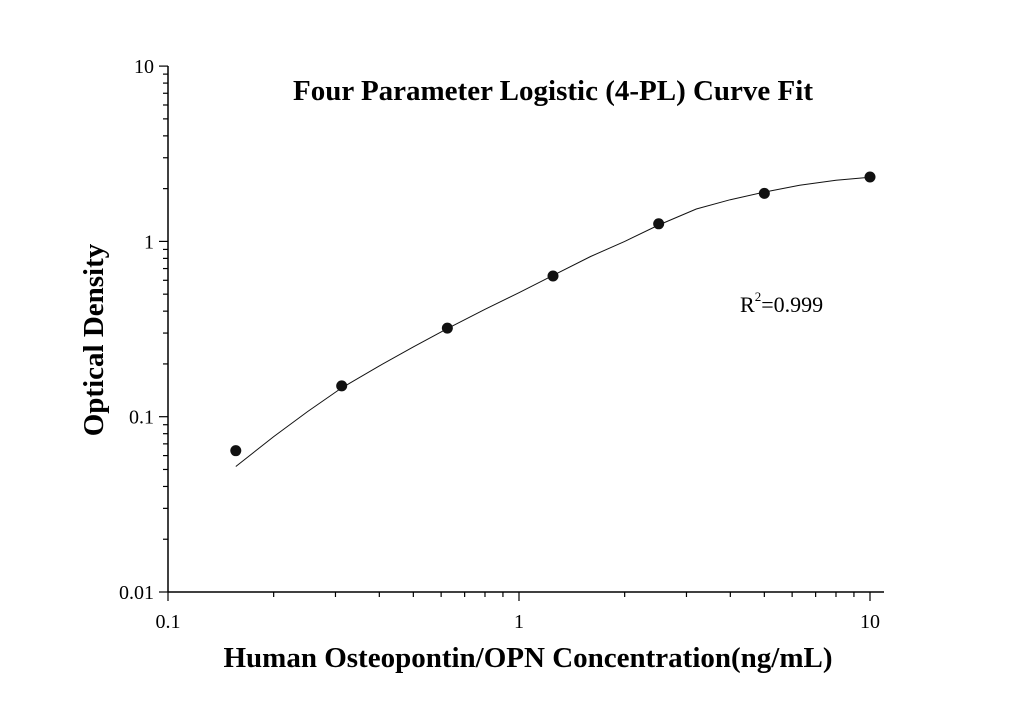 The height and width of the screenshot is (712, 1025). Describe the element at coordinates (94, 339) in the screenshot. I see `y-axis-label: Optical Density` at that location.